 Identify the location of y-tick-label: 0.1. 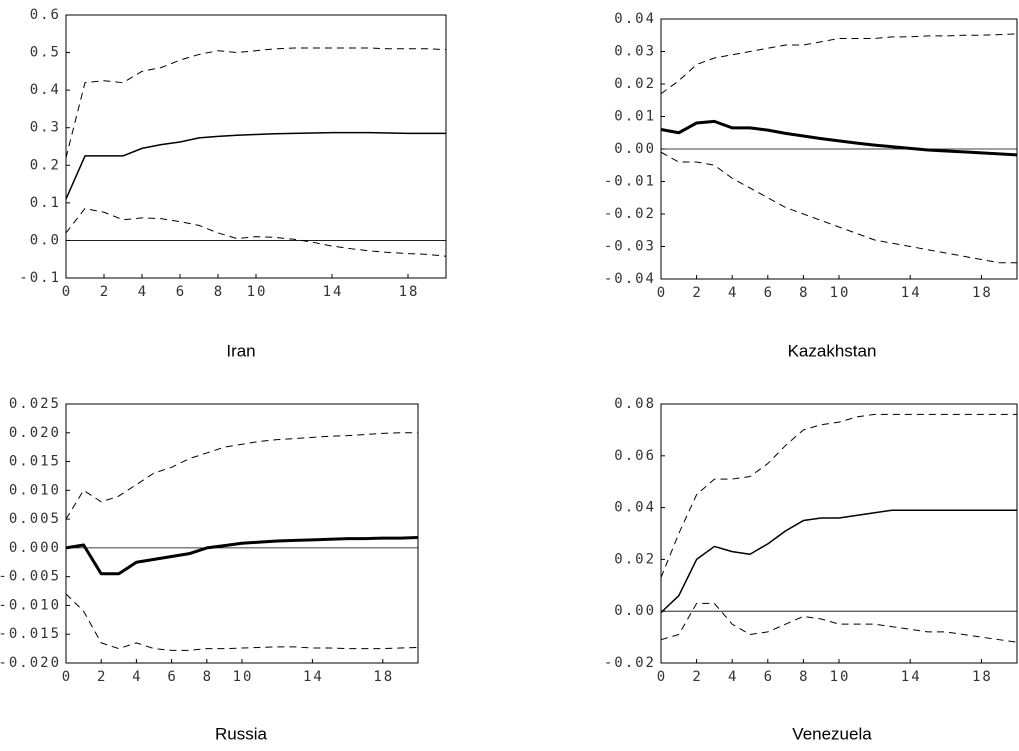
(45, 203).